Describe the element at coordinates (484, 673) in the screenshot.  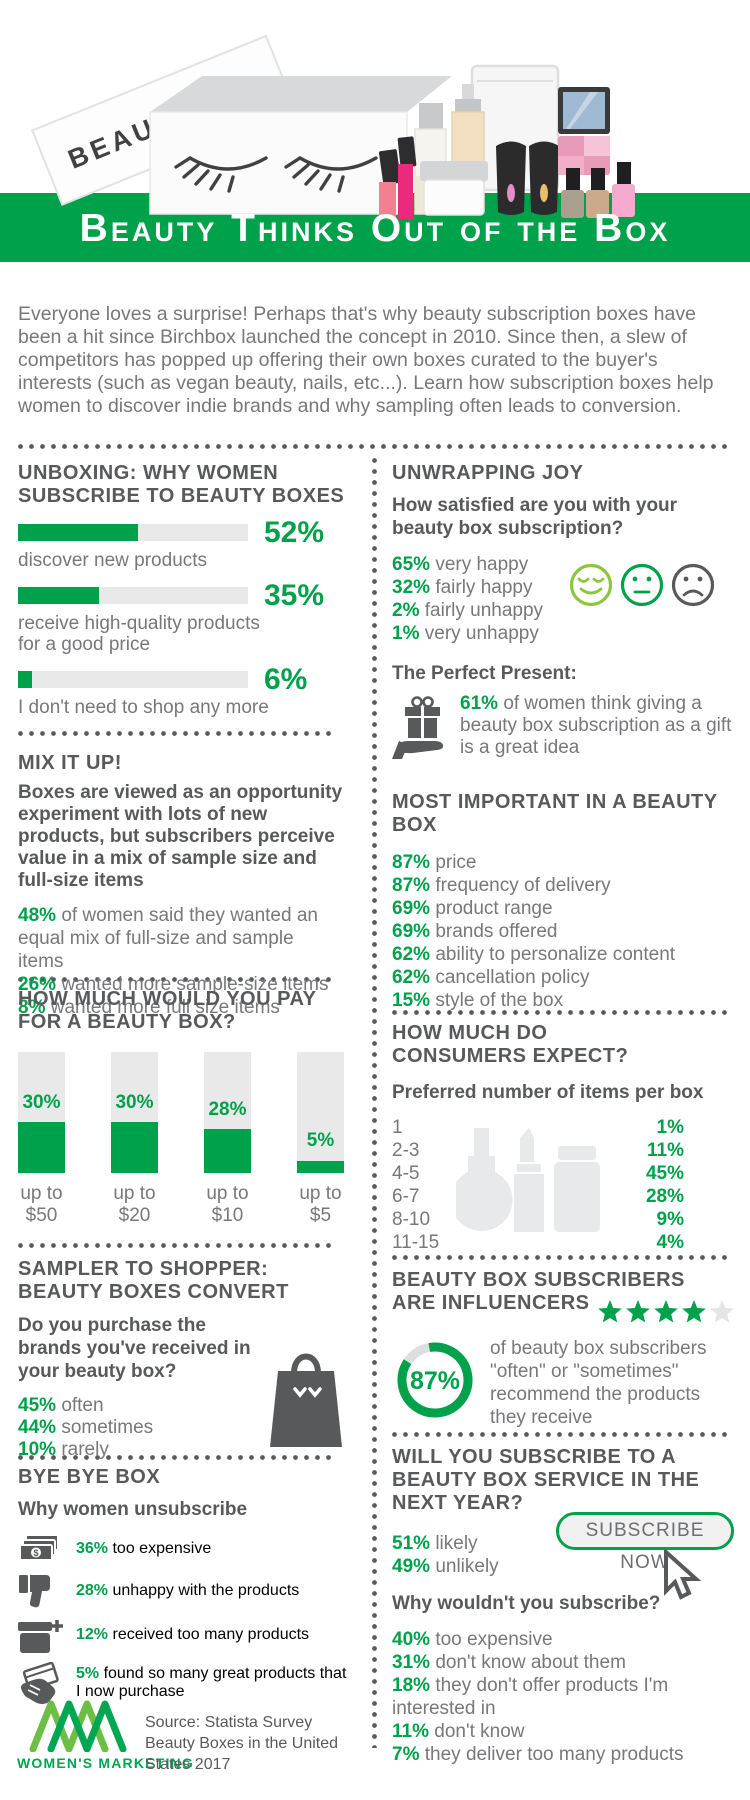
I see `subtitle: The Perfect Present:` at that location.